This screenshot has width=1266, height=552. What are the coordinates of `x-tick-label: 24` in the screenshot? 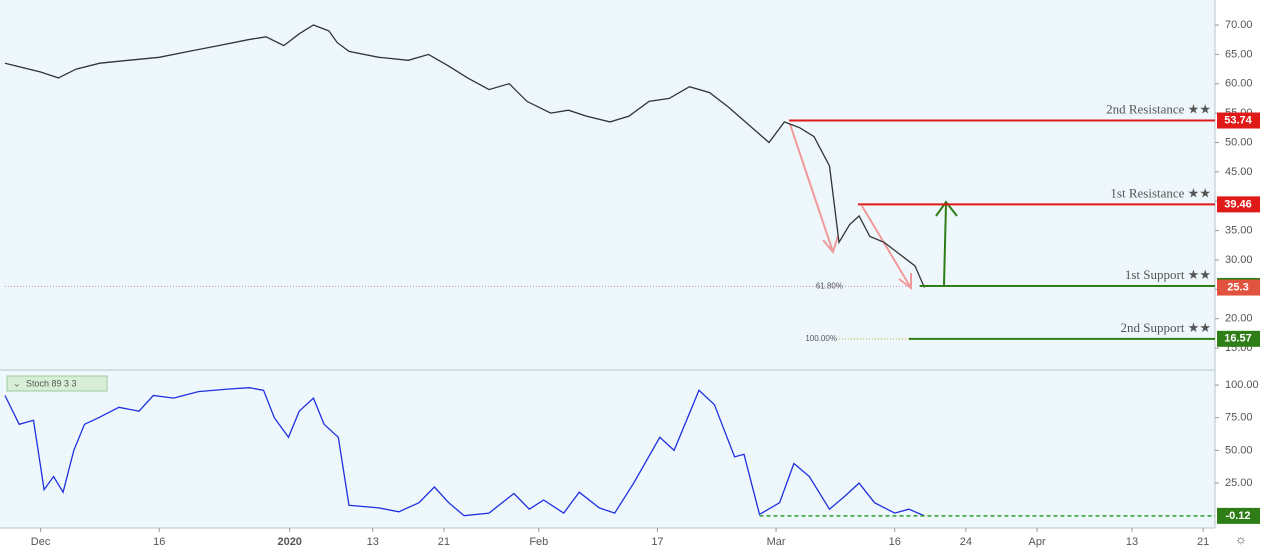 It's located at (966, 542).